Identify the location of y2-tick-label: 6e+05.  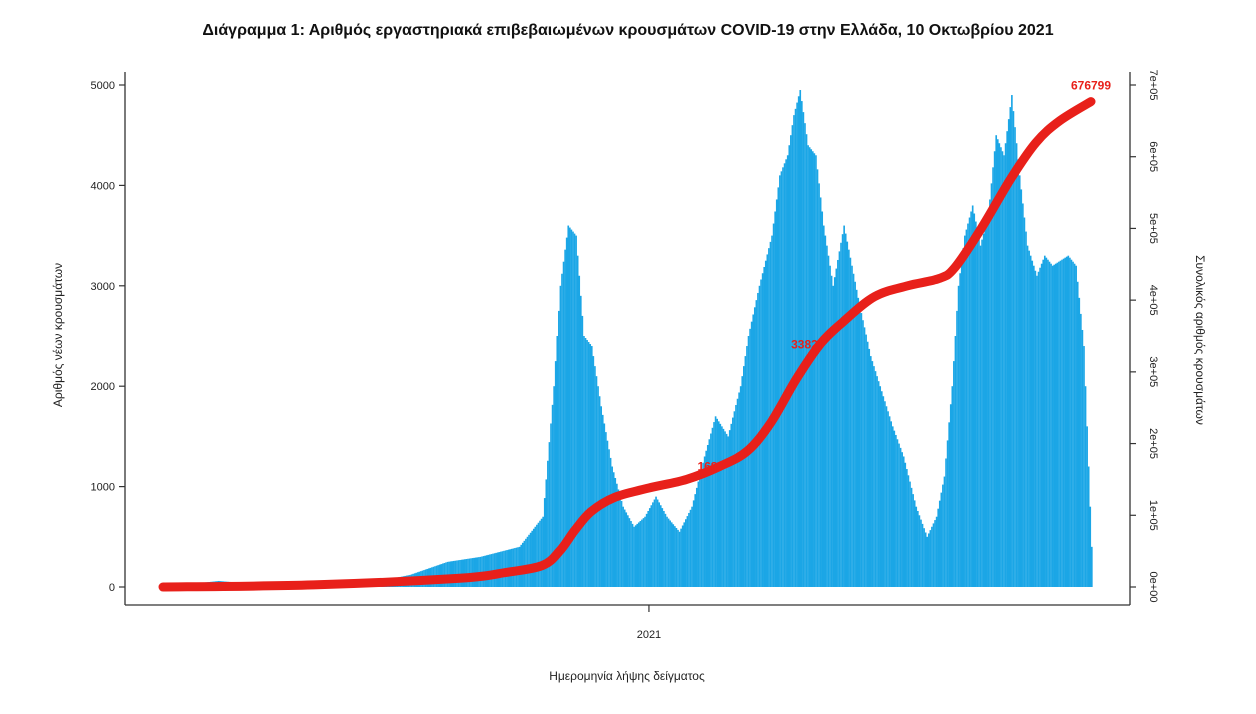
(1153, 156).